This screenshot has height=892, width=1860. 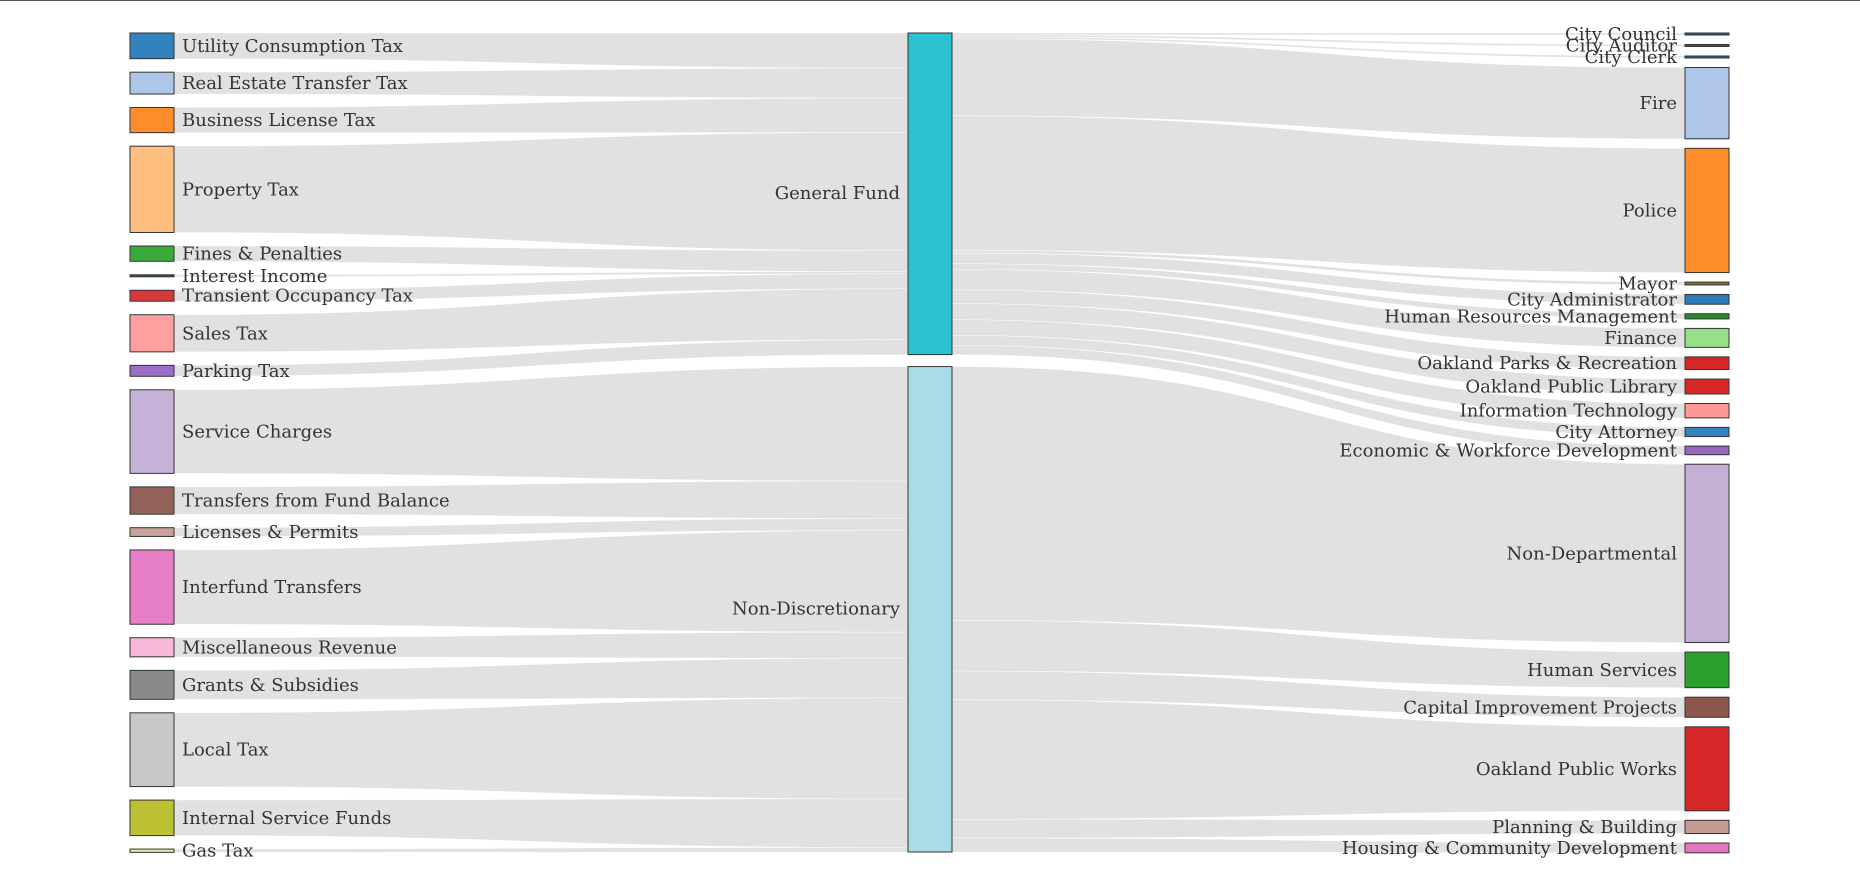 What do you see at coordinates (152, 46) in the screenshot?
I see `source-node-utility-consumption-tax` at bounding box center [152, 46].